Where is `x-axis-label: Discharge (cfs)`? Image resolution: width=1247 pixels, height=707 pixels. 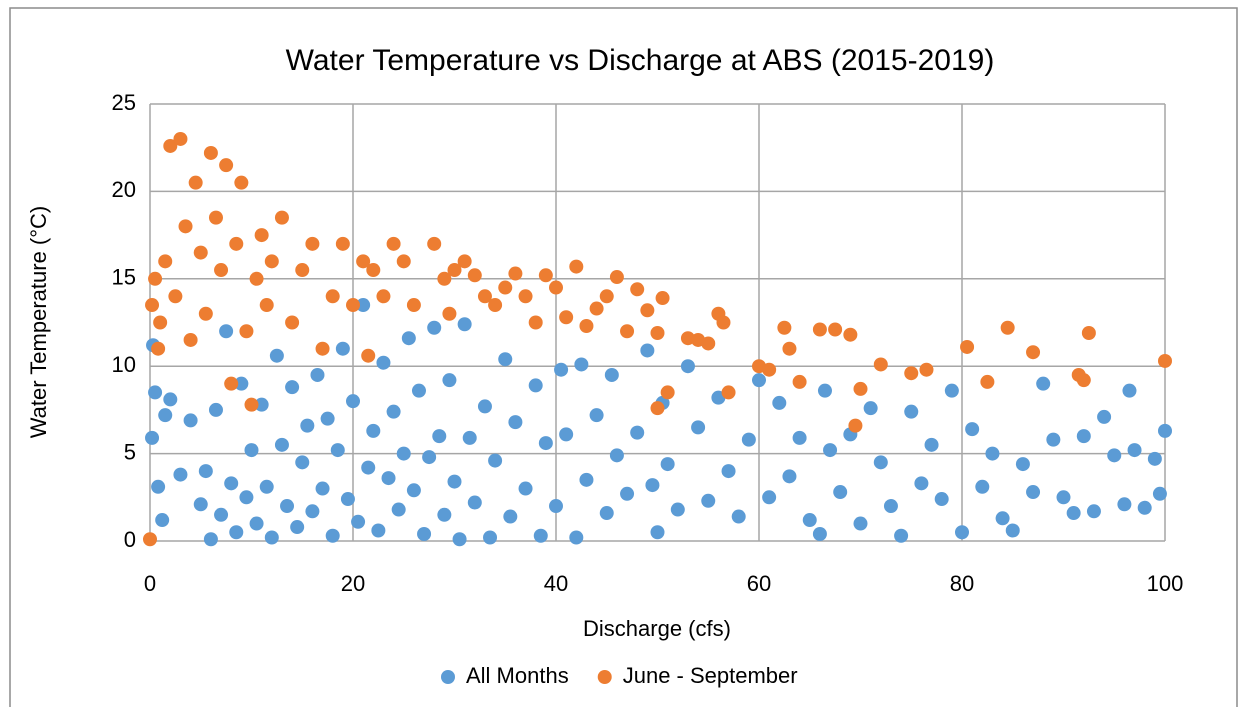
x-axis-label: Discharge (cfs) is located at coordinates (657, 628).